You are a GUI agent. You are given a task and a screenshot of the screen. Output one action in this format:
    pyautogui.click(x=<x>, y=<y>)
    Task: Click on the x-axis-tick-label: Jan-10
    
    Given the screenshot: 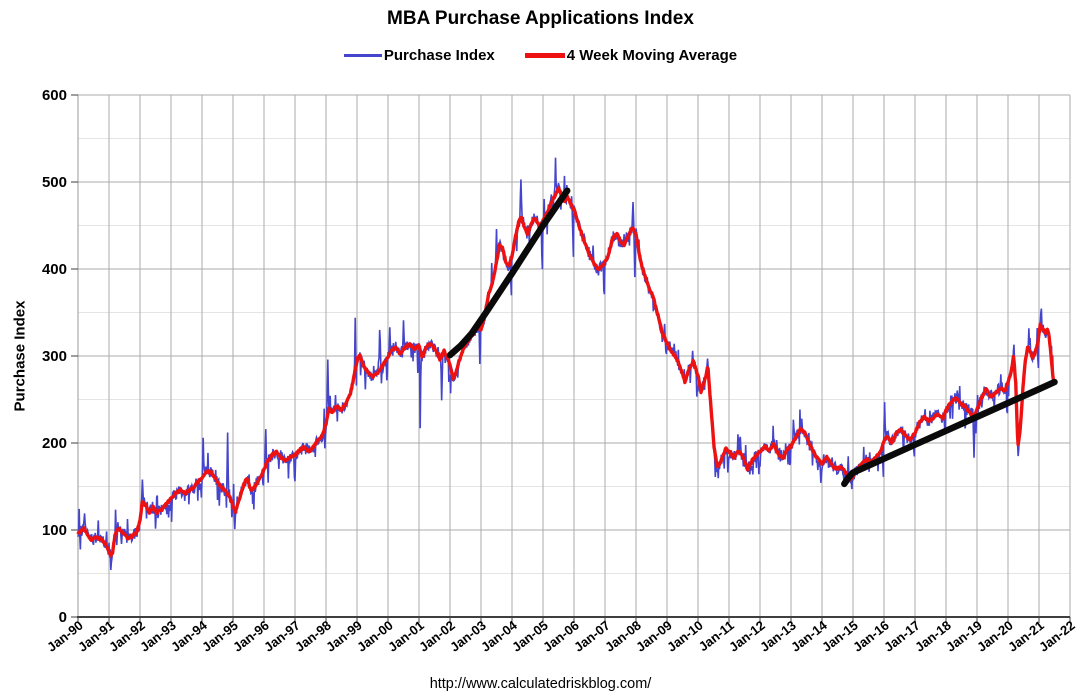 What is the action you would take?
    pyautogui.click(x=685, y=636)
    